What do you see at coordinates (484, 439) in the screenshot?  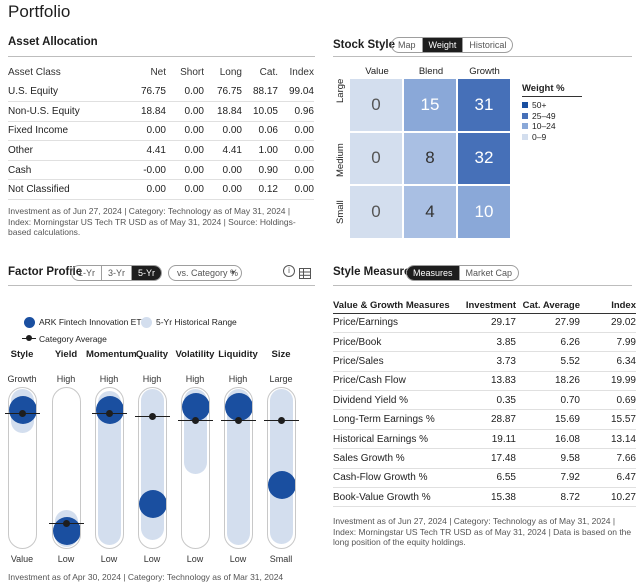 I see `table-row: Historical Earnings % 19.11 16.08 13.14` at bounding box center [484, 439].